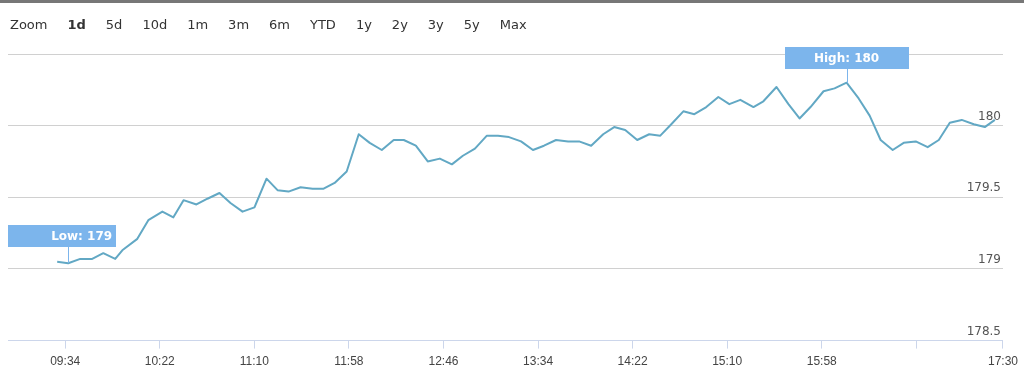 This screenshot has width=1024, height=383. Describe the element at coordinates (846, 57) in the screenshot. I see `callout-tag: High: 180` at that location.